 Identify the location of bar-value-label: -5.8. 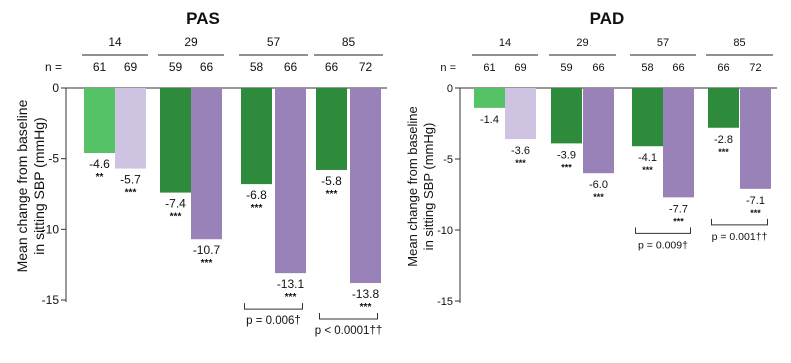
(331, 181).